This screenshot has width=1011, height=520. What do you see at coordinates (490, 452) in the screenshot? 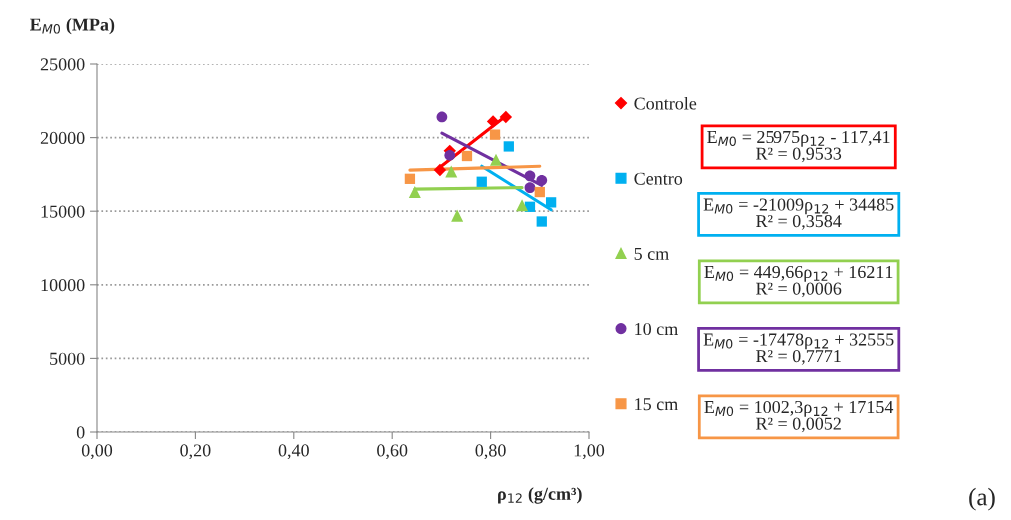
I see `x-tick-label: 0,80` at bounding box center [490, 452].